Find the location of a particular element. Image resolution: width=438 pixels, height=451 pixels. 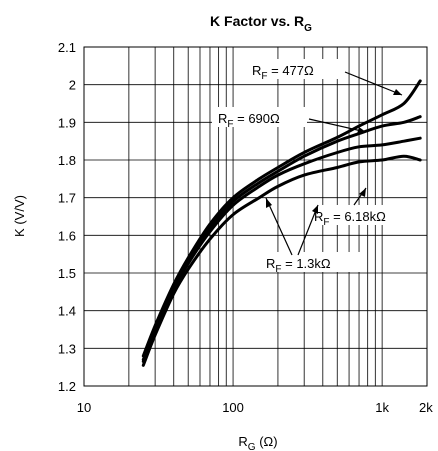

series-annotation-1300: RF = 1.3kΩ is located at coordinates (310, 236).